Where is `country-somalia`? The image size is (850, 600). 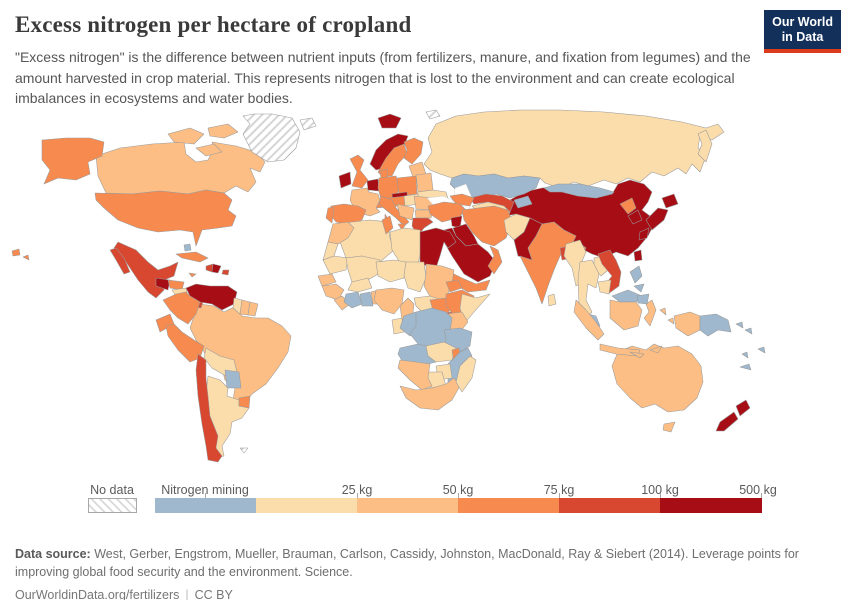 country-somalia is located at coordinates (475, 309).